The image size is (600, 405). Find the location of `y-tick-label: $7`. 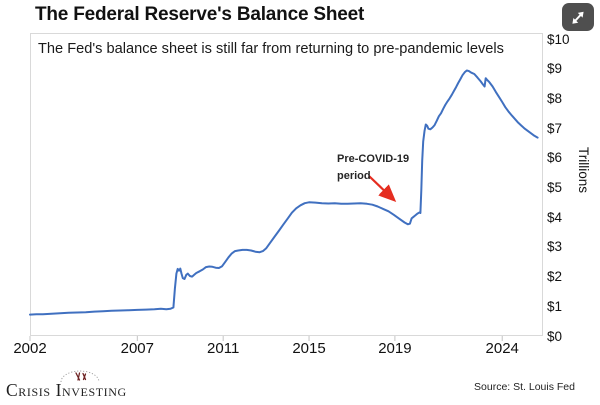

y-tick-label: $7 is located at coordinates (555, 128).